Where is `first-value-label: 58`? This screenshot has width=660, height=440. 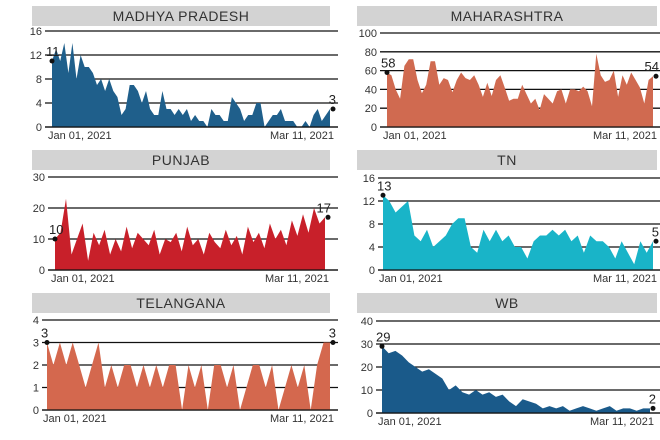 first-value-label: 58 is located at coordinates (388, 62).